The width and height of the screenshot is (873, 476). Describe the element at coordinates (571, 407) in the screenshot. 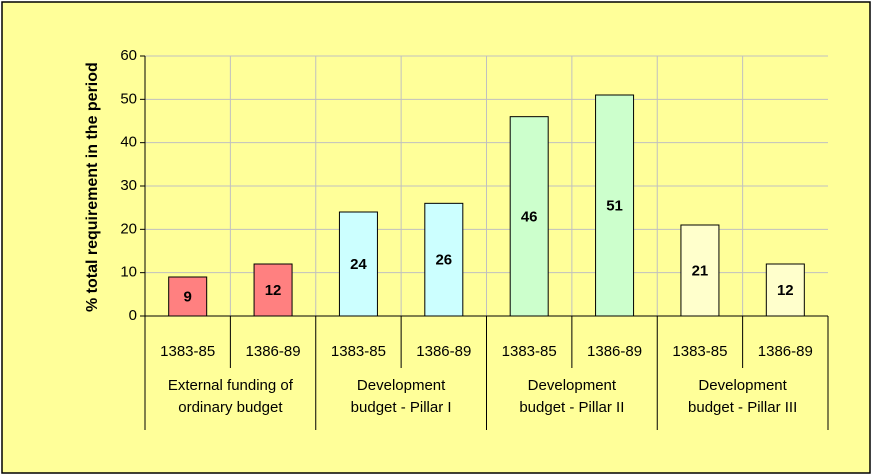

I see `group-label: budget - Pillar II` at that location.